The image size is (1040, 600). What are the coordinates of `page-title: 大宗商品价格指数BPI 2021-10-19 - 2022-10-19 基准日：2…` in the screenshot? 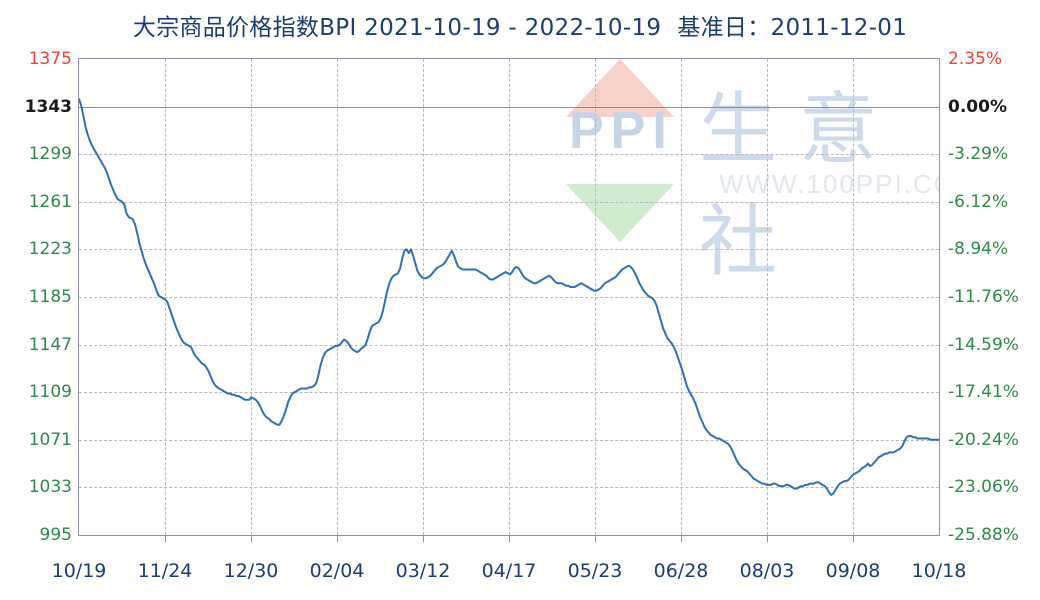 It's located at (520, 25).